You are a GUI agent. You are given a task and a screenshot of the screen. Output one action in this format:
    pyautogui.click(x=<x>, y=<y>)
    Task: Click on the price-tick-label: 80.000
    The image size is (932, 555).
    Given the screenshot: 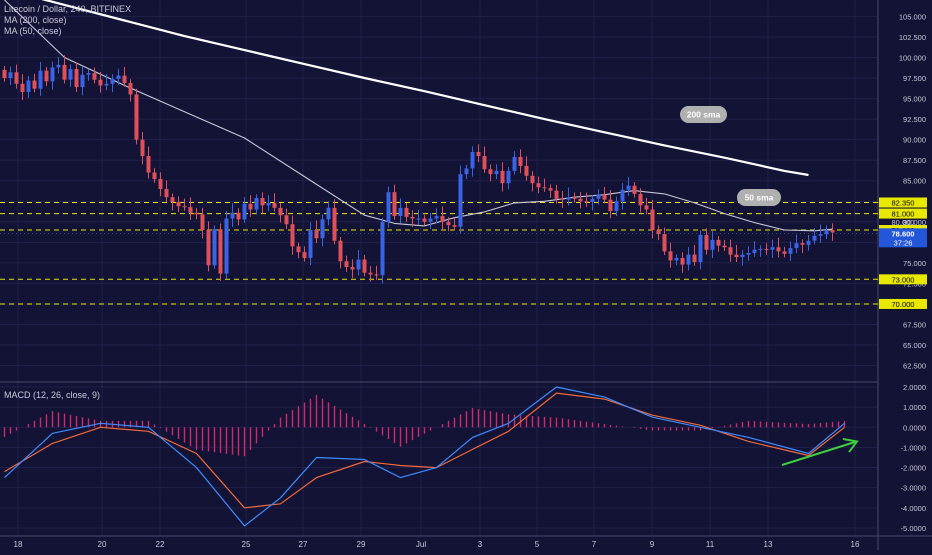 What is the action you would take?
    pyautogui.click(x=914, y=222)
    